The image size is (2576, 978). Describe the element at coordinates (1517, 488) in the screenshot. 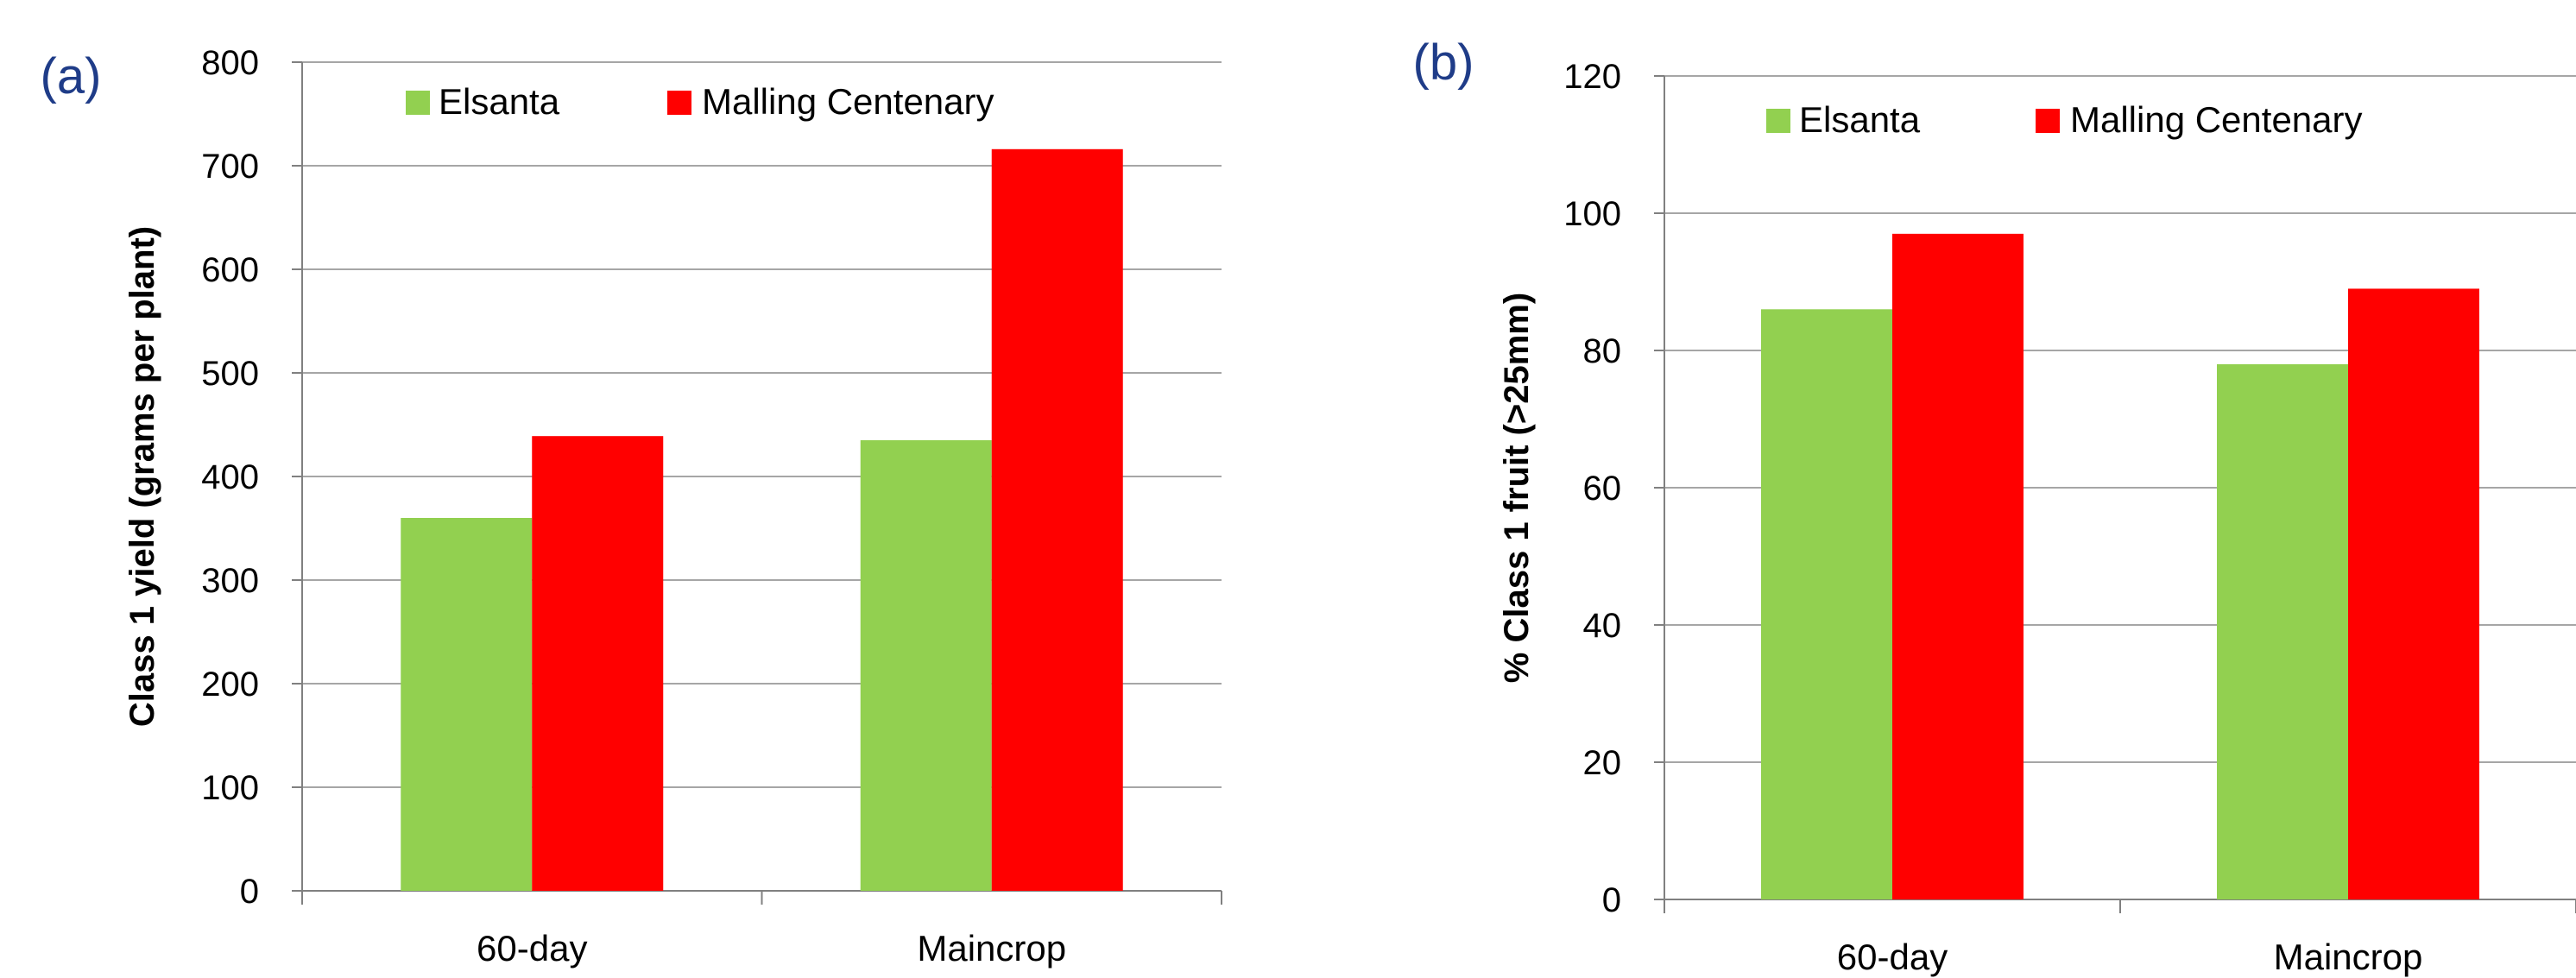

I see `y-axis-label: % Class 1 fruit (>25mm)` at that location.